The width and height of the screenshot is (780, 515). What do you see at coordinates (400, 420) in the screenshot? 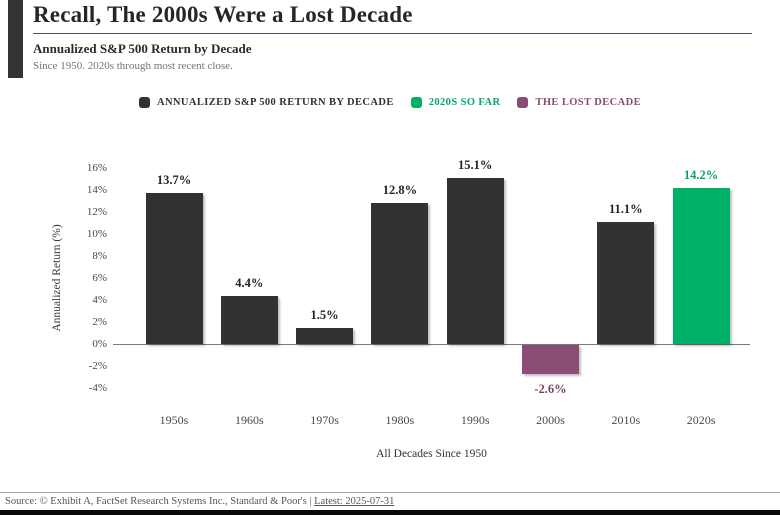
I see `x-tick-label-1980s: 1980s` at bounding box center [400, 420].